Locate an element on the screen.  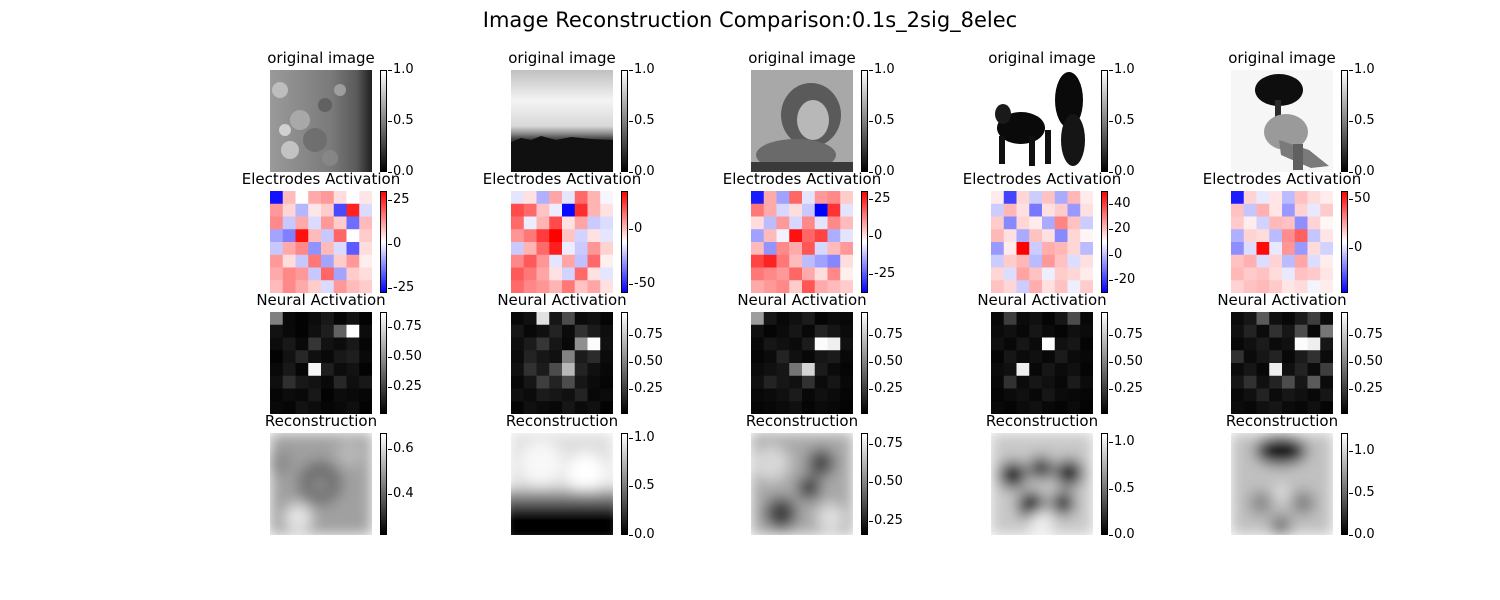
colorbar-tick-label: 0.25 is located at coordinates (886, 389).